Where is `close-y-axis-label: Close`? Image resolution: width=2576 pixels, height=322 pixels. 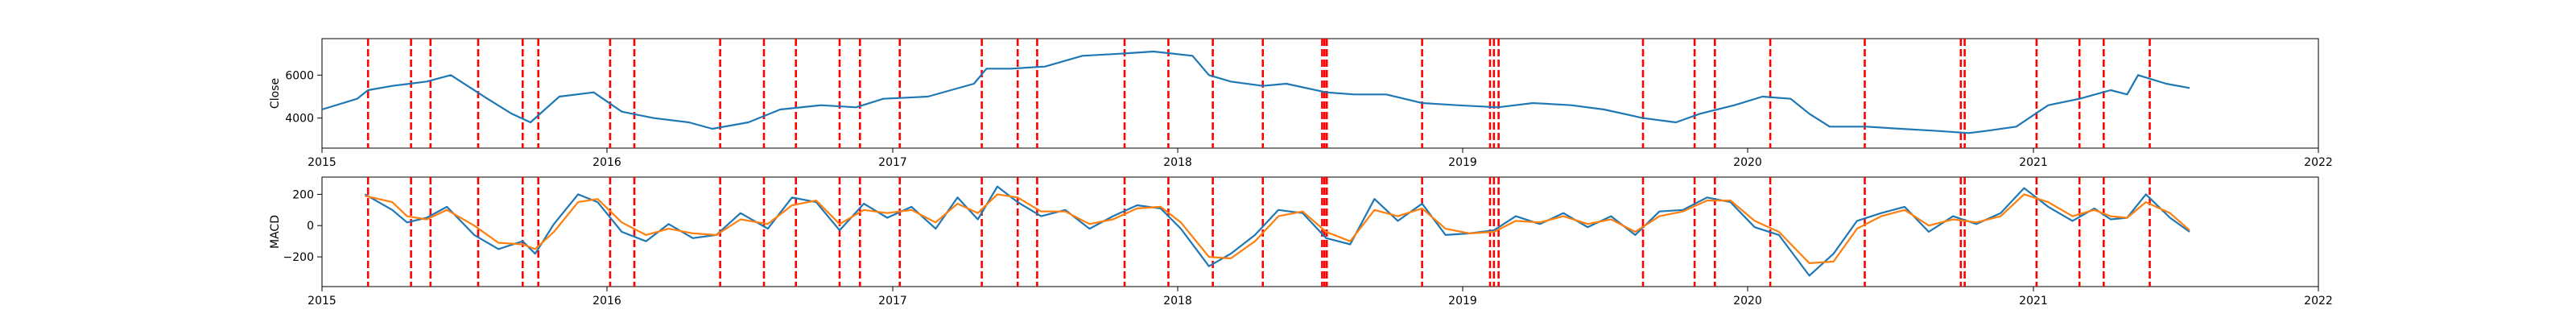
close-y-axis-label: Close is located at coordinates (275, 93).